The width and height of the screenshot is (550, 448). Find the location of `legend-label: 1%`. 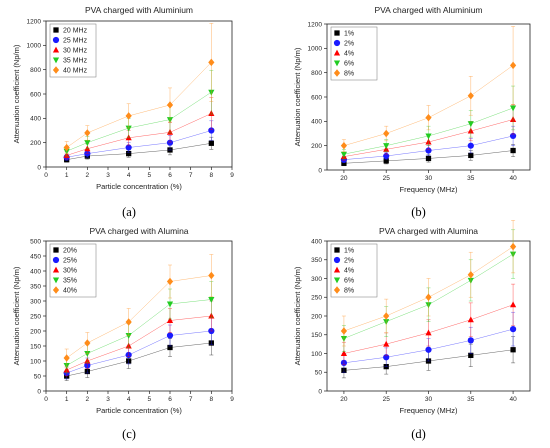

legend-label: 1% is located at coordinates (349, 34).